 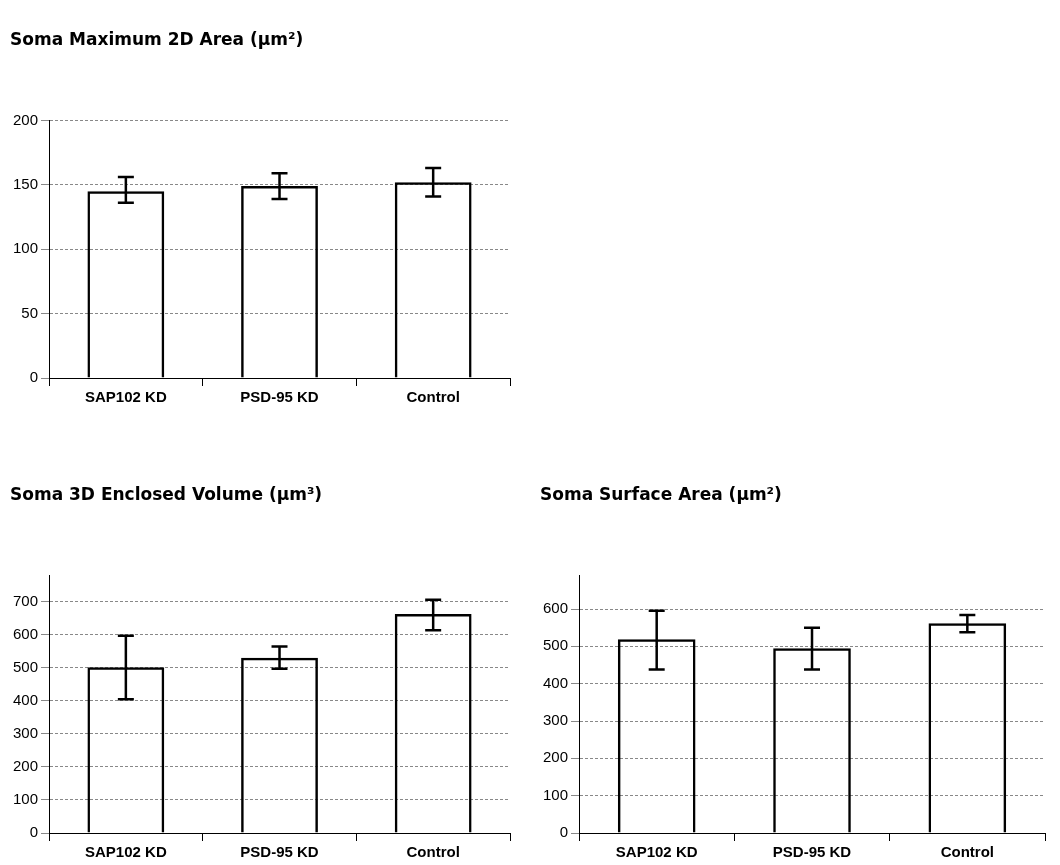 I want to click on chart-title: Soma 3D Enclosed Volume (µm³), so click(x=166, y=493).